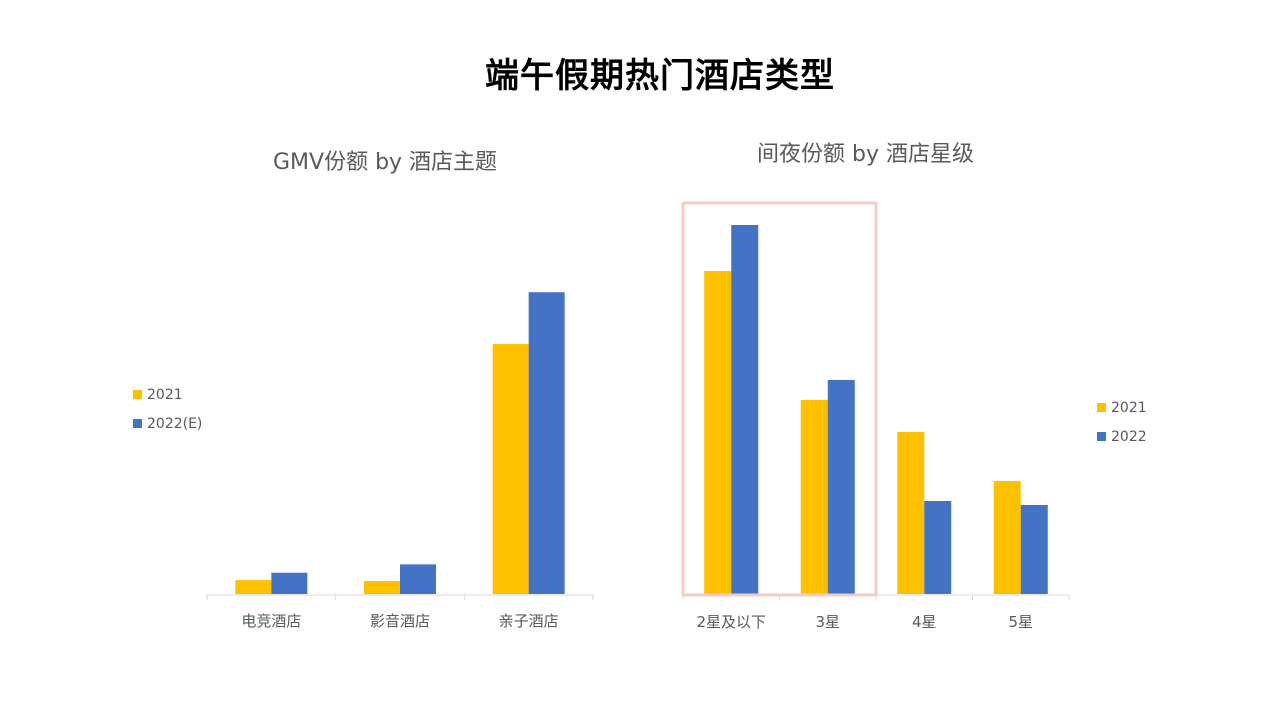  Describe the element at coordinates (529, 621) in the screenshot. I see `x-tick-label: 亲子酒店` at that location.